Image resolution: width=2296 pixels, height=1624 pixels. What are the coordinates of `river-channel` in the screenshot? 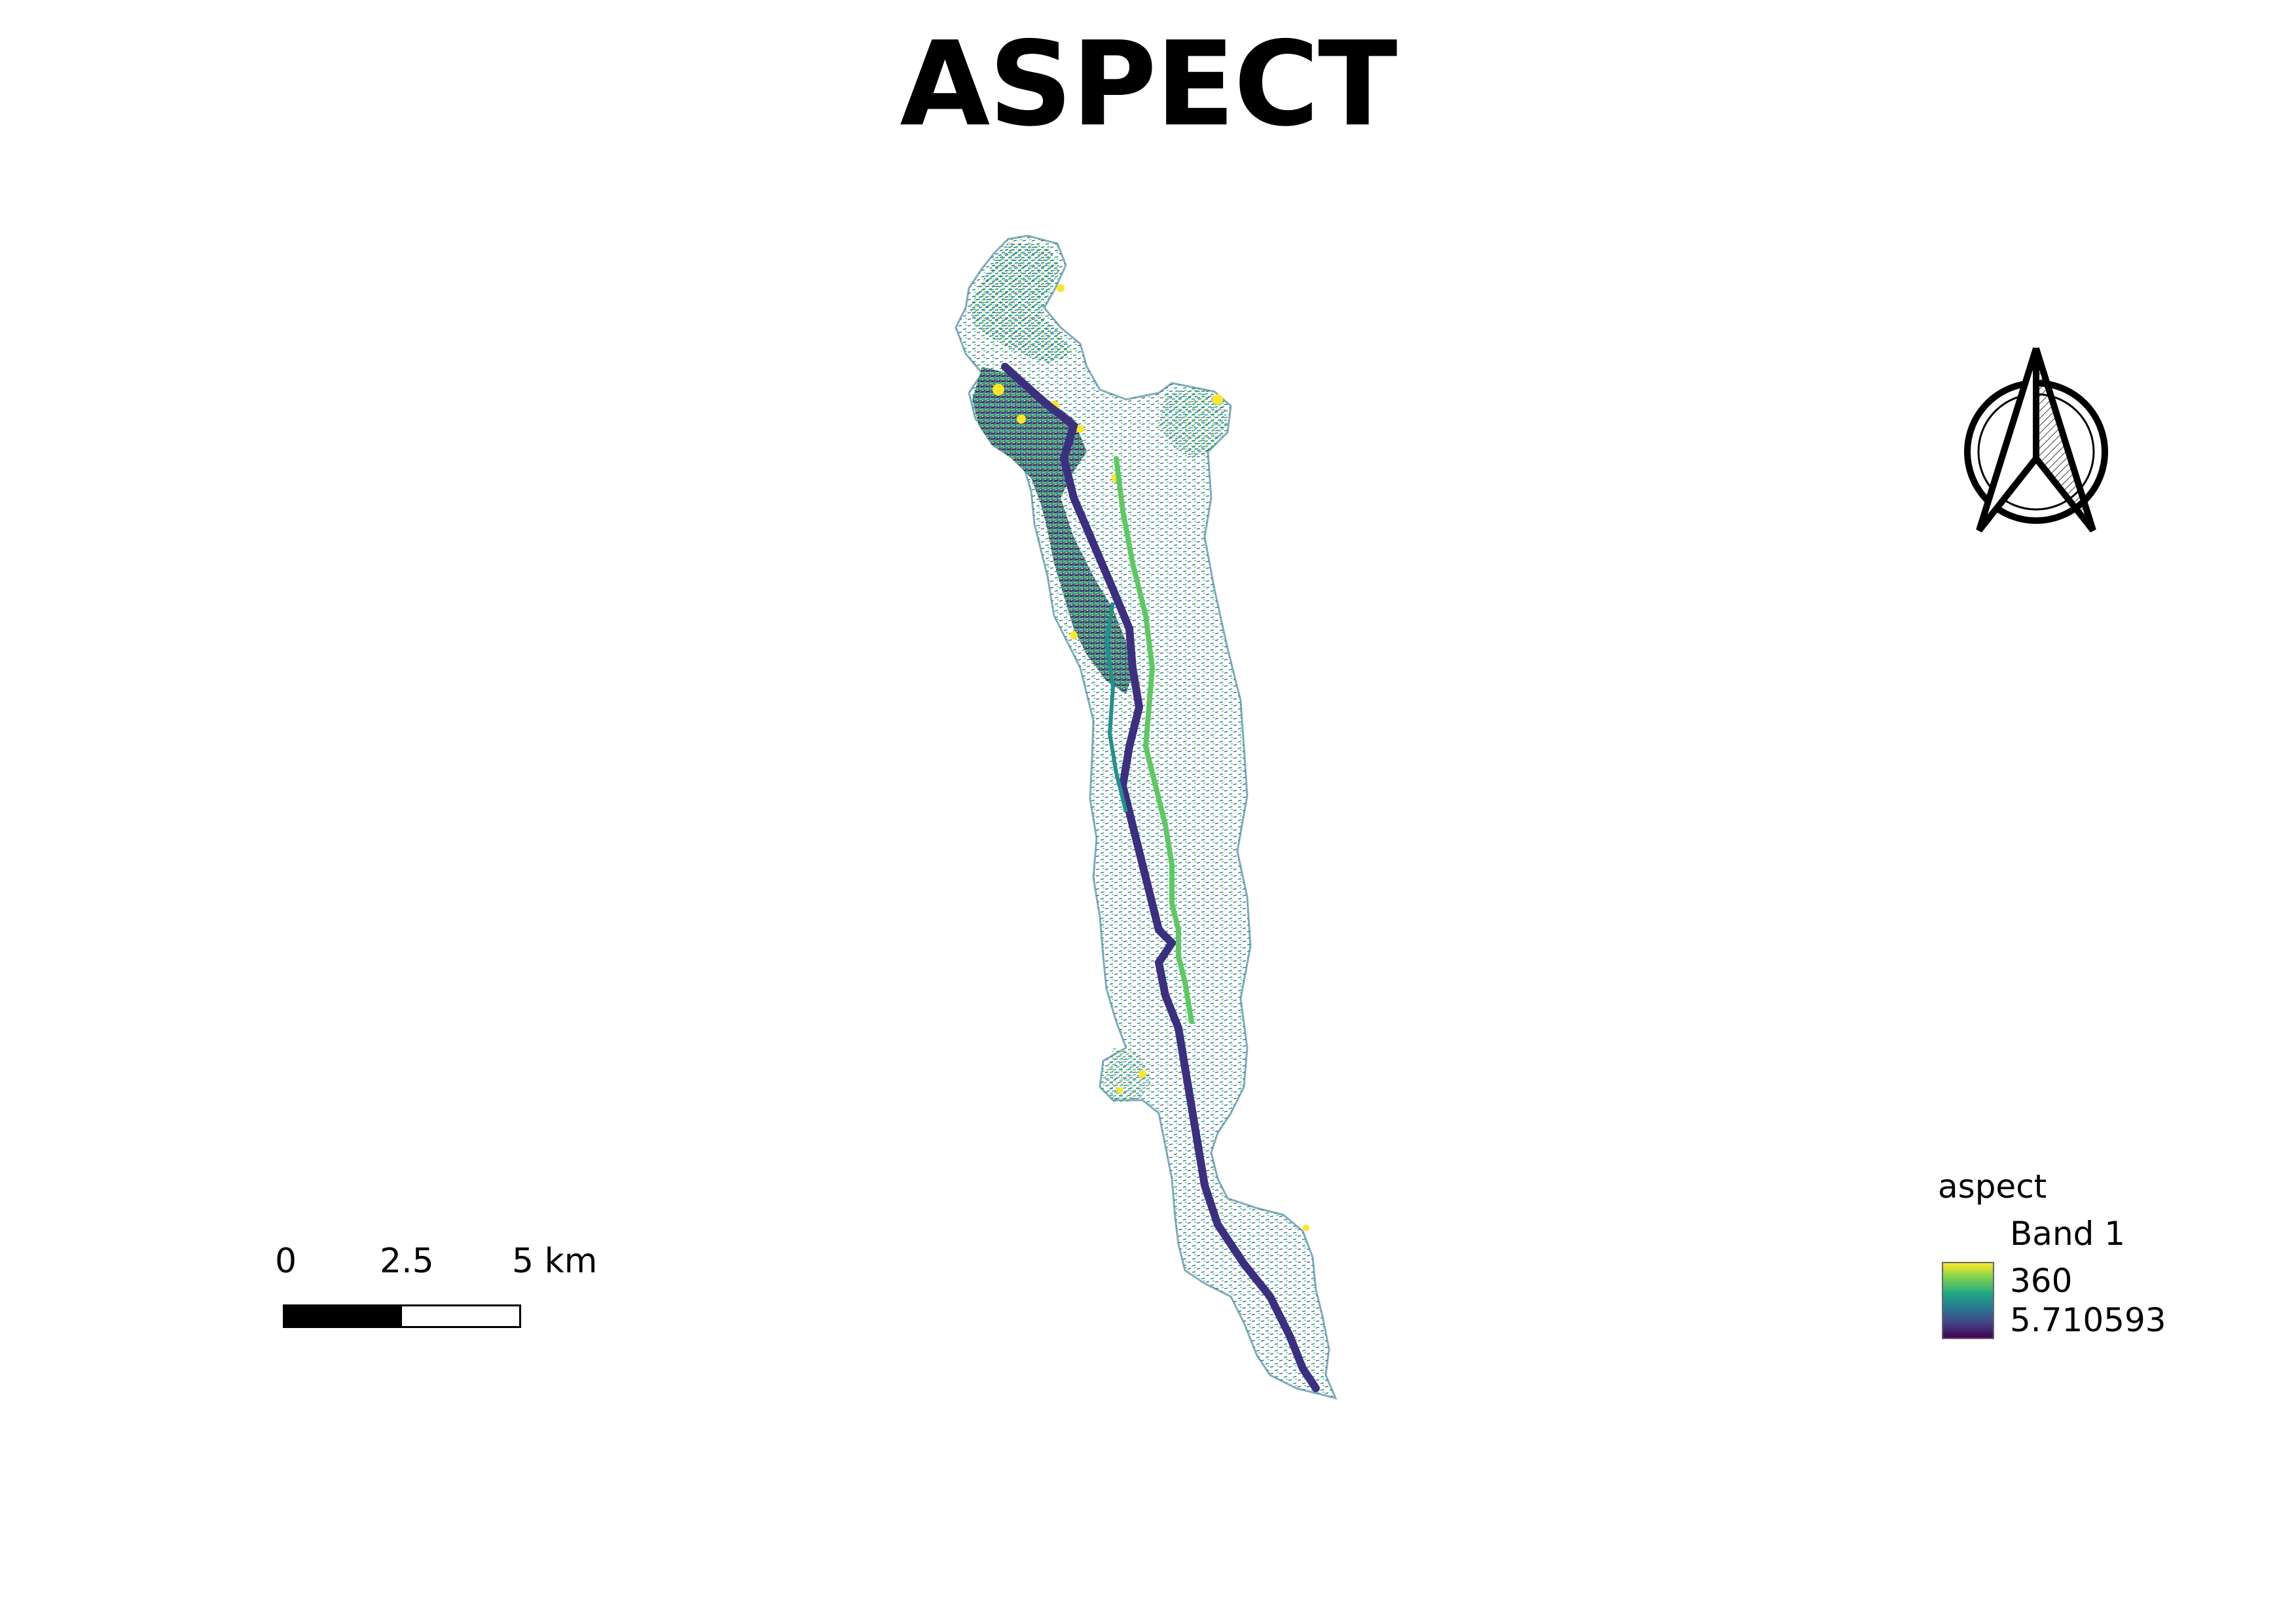 It's located at (1160, 877).